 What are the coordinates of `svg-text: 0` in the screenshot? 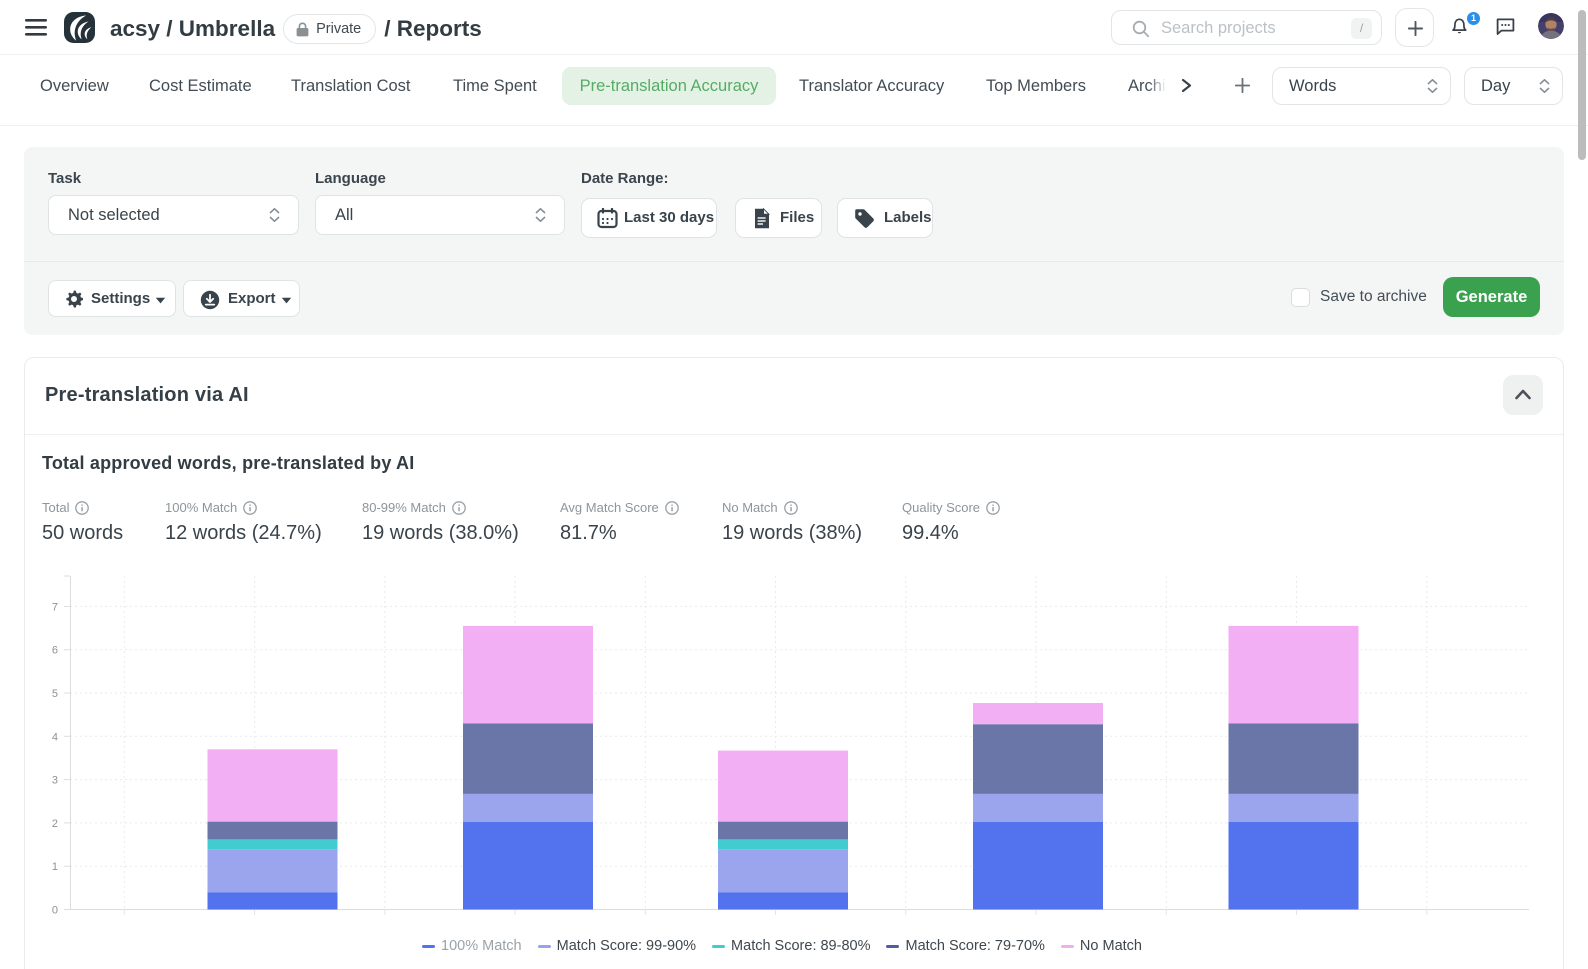 It's located at (55, 911).